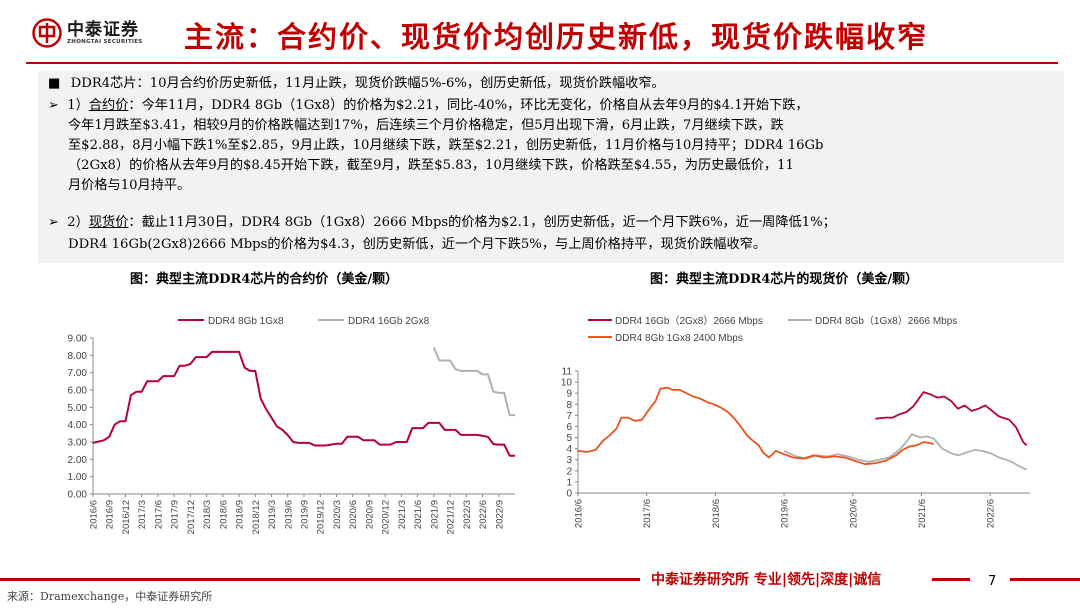 The width and height of the screenshot is (1080, 608). Describe the element at coordinates (569, 394) in the screenshot. I see `y-tick-label: 9` at that location.